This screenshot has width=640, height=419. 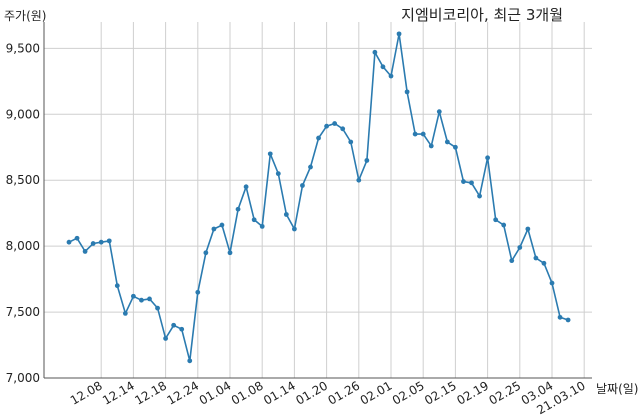 I want to click on x-tick-label: 12.14, so click(x=118, y=392).